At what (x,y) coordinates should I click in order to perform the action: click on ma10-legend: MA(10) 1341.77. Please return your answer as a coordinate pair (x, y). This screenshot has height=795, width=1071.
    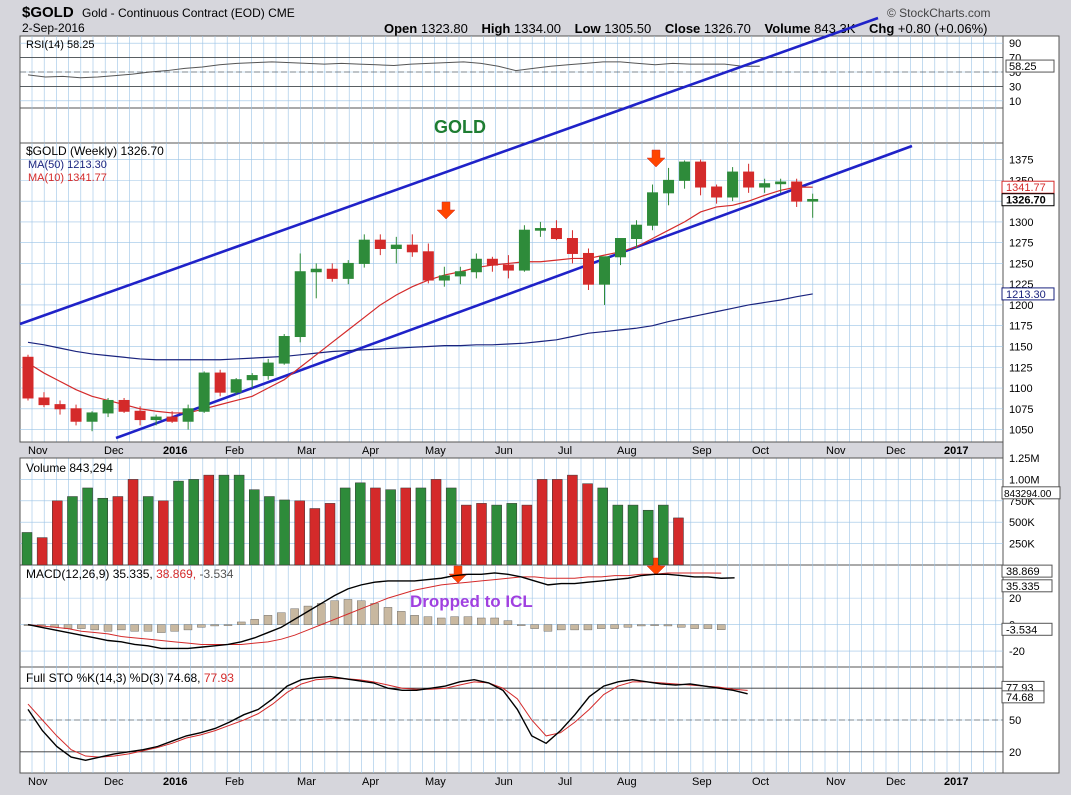
    Looking at the image, I should click on (67, 178).